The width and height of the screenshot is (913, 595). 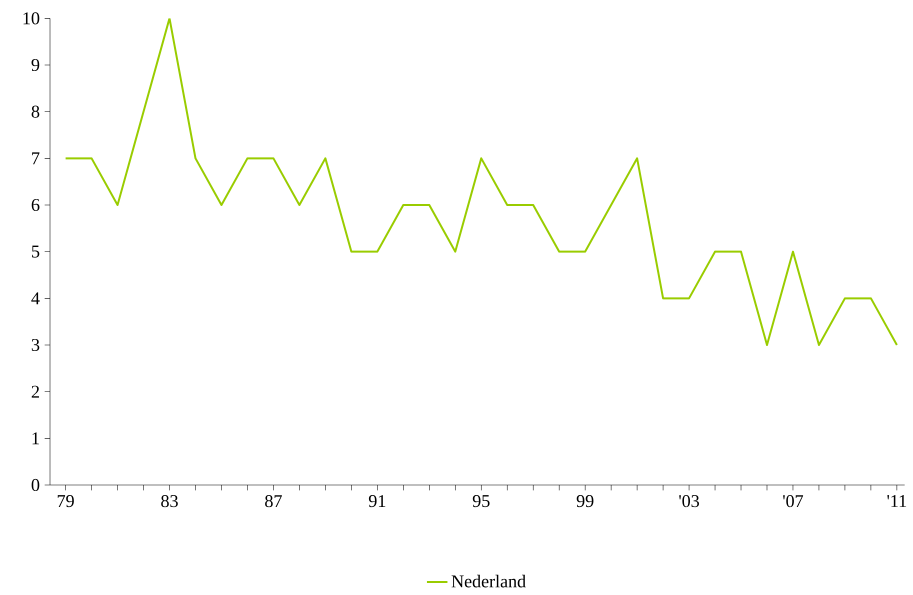 What do you see at coordinates (36, 205) in the screenshot?
I see `y-tick-label: 6` at bounding box center [36, 205].